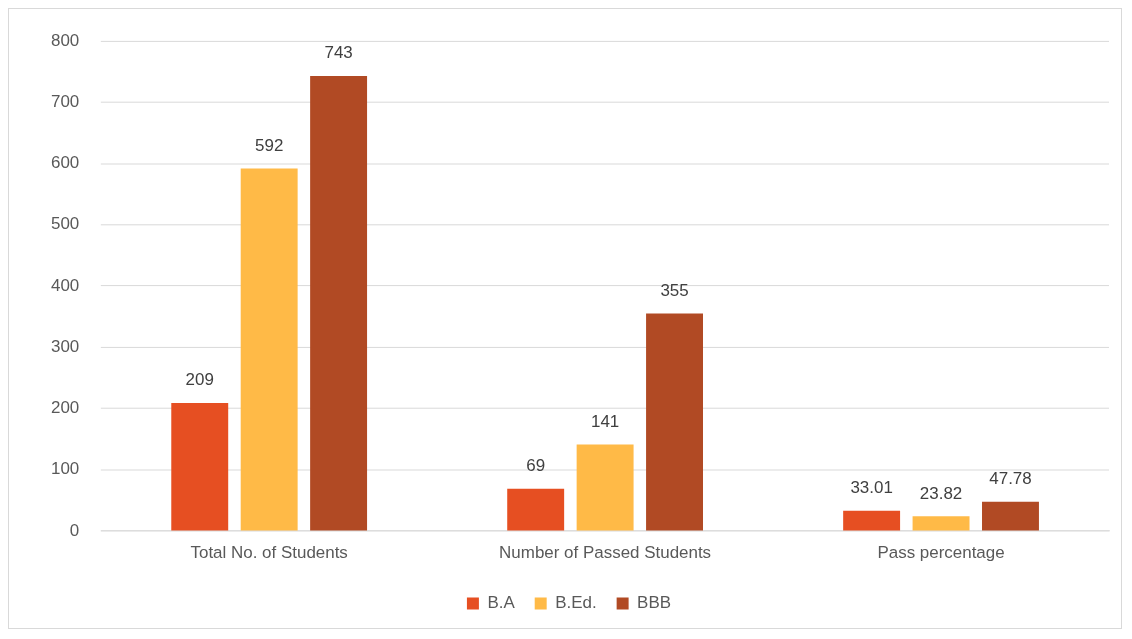 This screenshot has height=639, width=1132. I want to click on y-tick-label: 400, so click(65, 285).